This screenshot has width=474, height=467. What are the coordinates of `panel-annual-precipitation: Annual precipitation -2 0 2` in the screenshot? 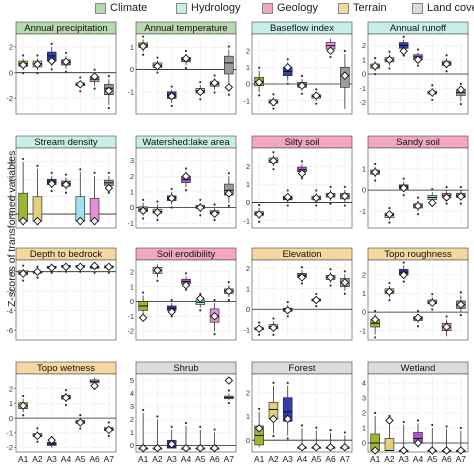 It's located at (61, 68).